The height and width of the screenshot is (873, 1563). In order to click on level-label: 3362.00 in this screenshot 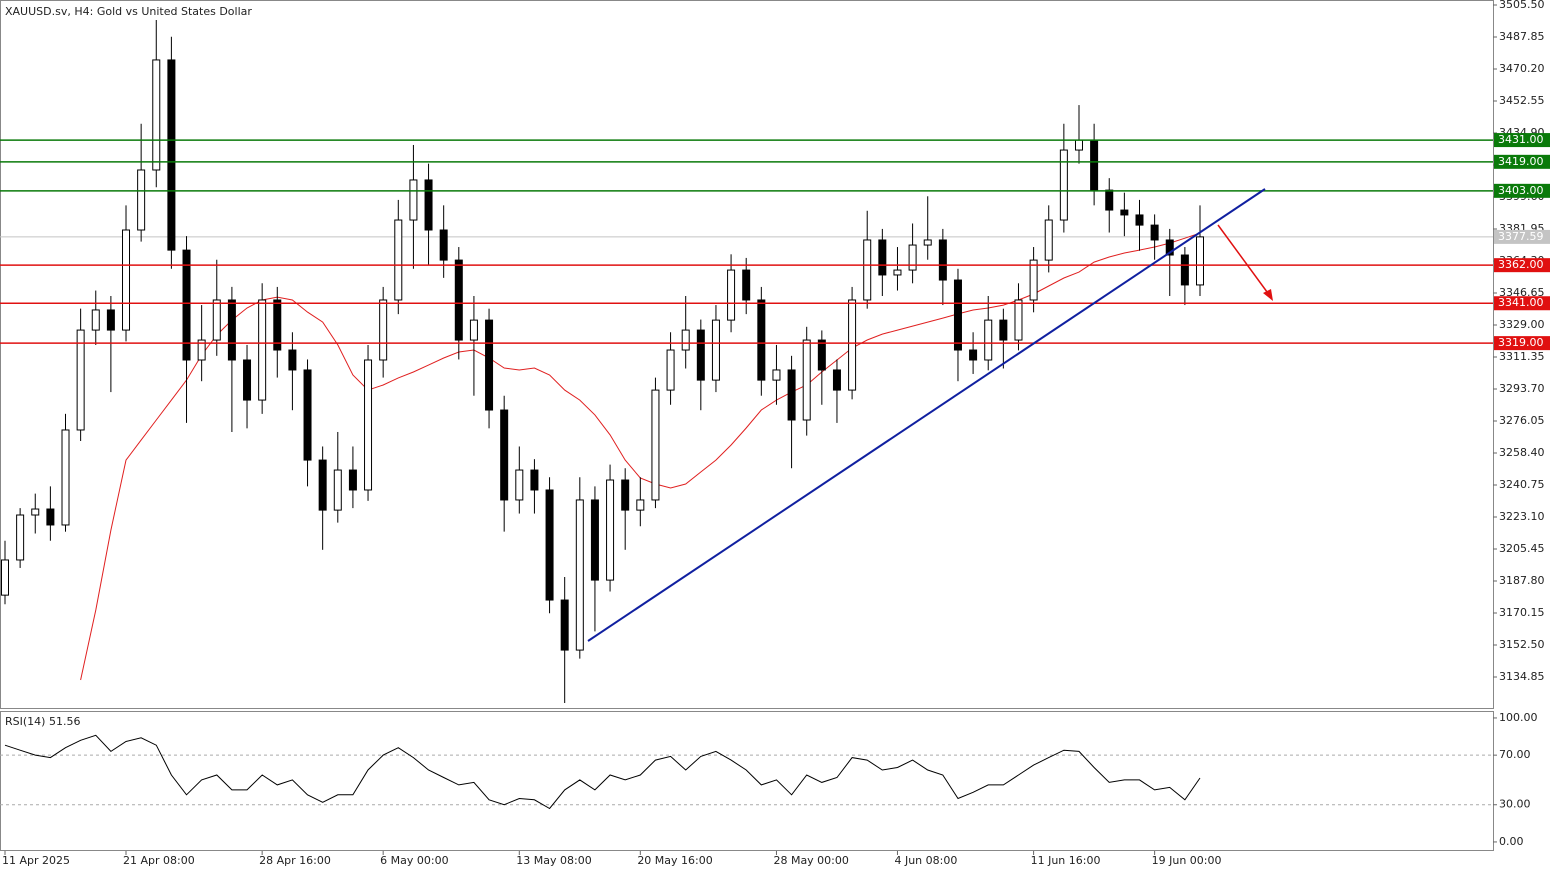, I will do `click(1521, 264)`.